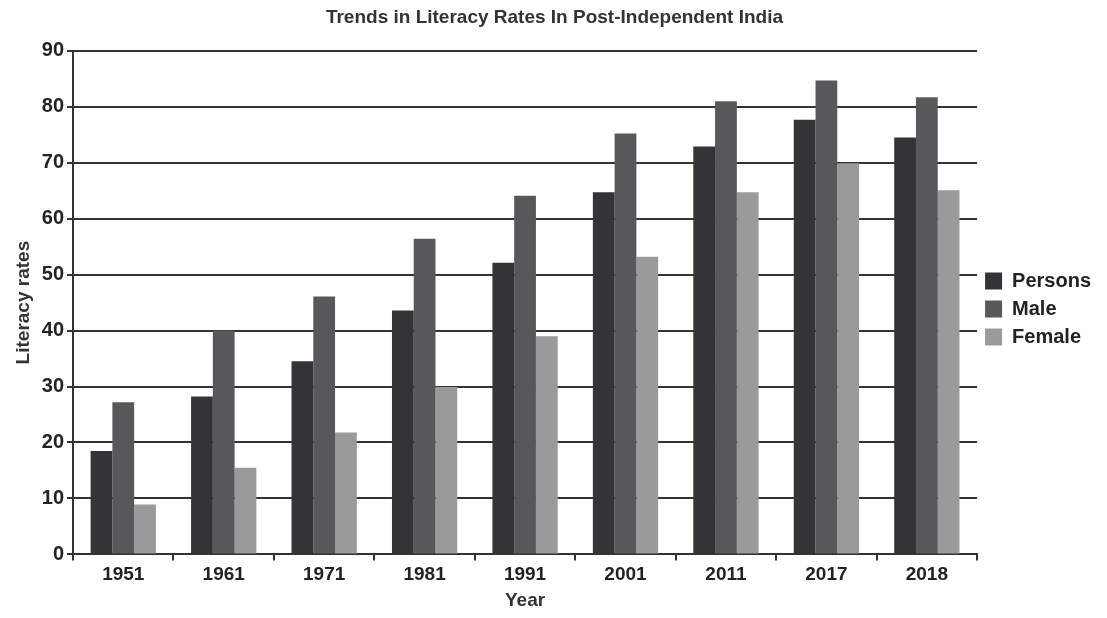 Image resolution: width=1107 pixels, height=618 pixels. I want to click on y-tick-label: 20, so click(53, 441).